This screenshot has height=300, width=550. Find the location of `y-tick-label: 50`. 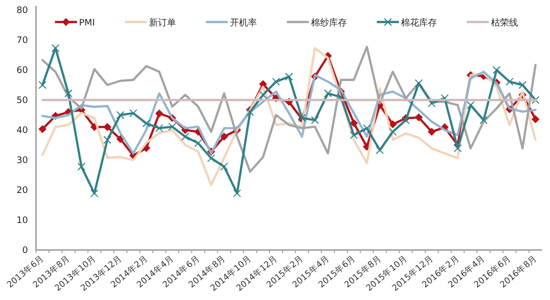

y-tick-label: 50 is located at coordinates (22, 101).